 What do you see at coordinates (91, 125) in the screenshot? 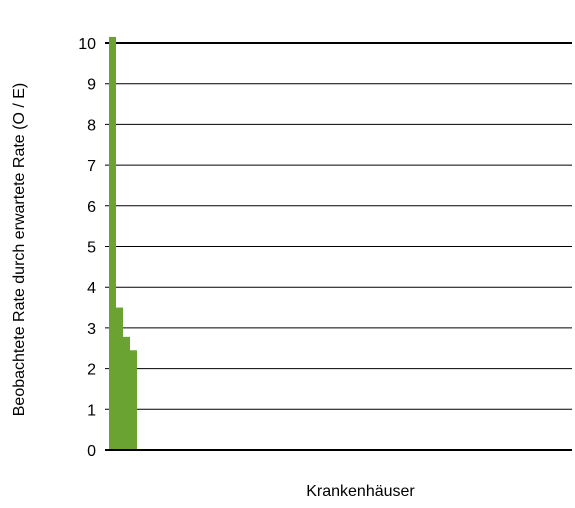
I see `y-tick-label: 8` at bounding box center [91, 125].